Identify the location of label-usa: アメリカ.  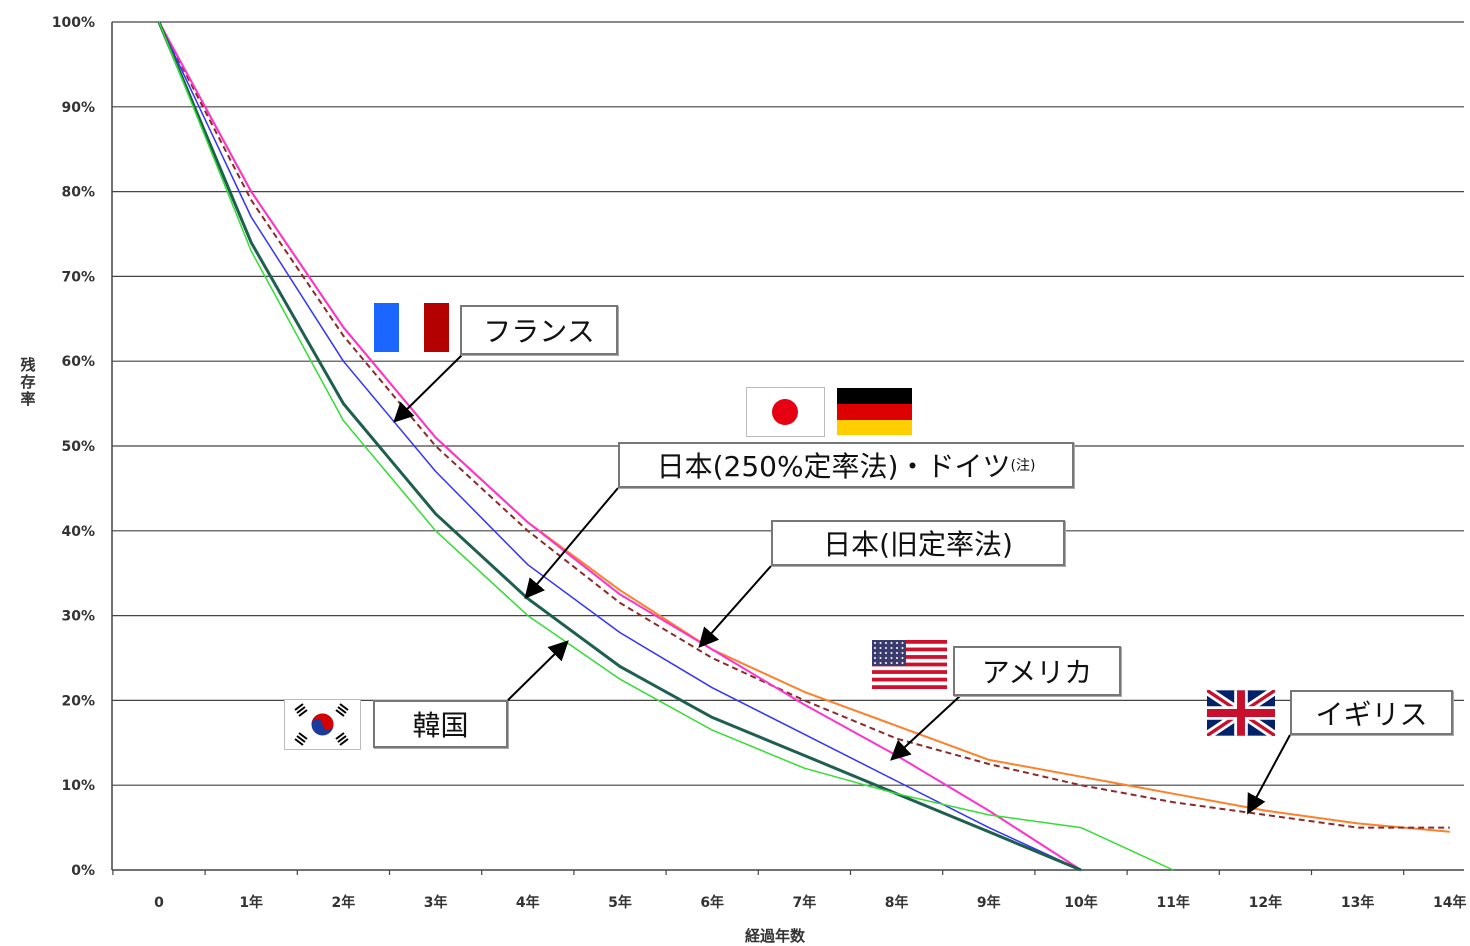
(1037, 671).